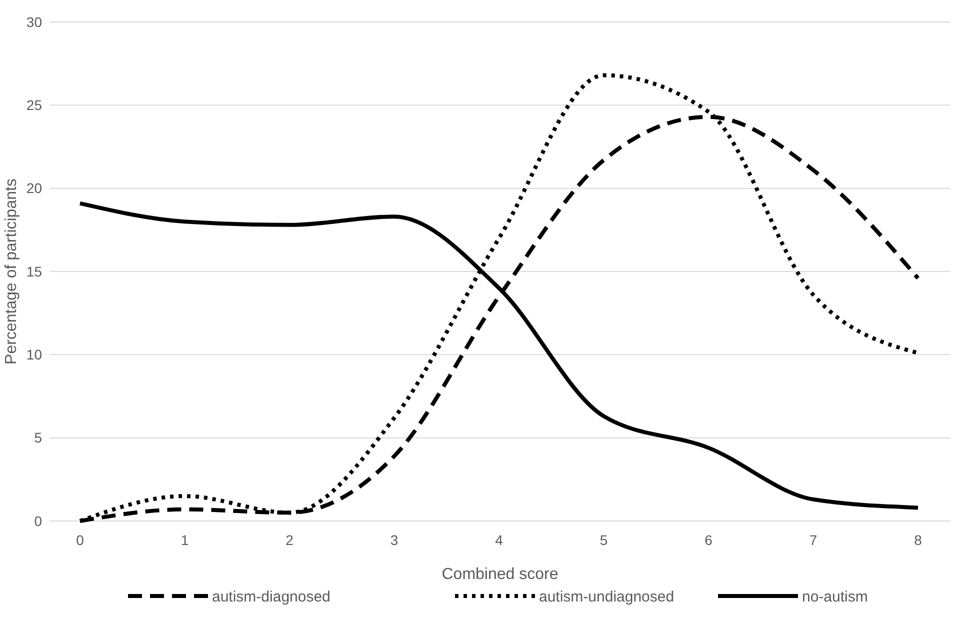  Describe the element at coordinates (34, 271) in the screenshot. I see `y-tick-label: 15` at that location.